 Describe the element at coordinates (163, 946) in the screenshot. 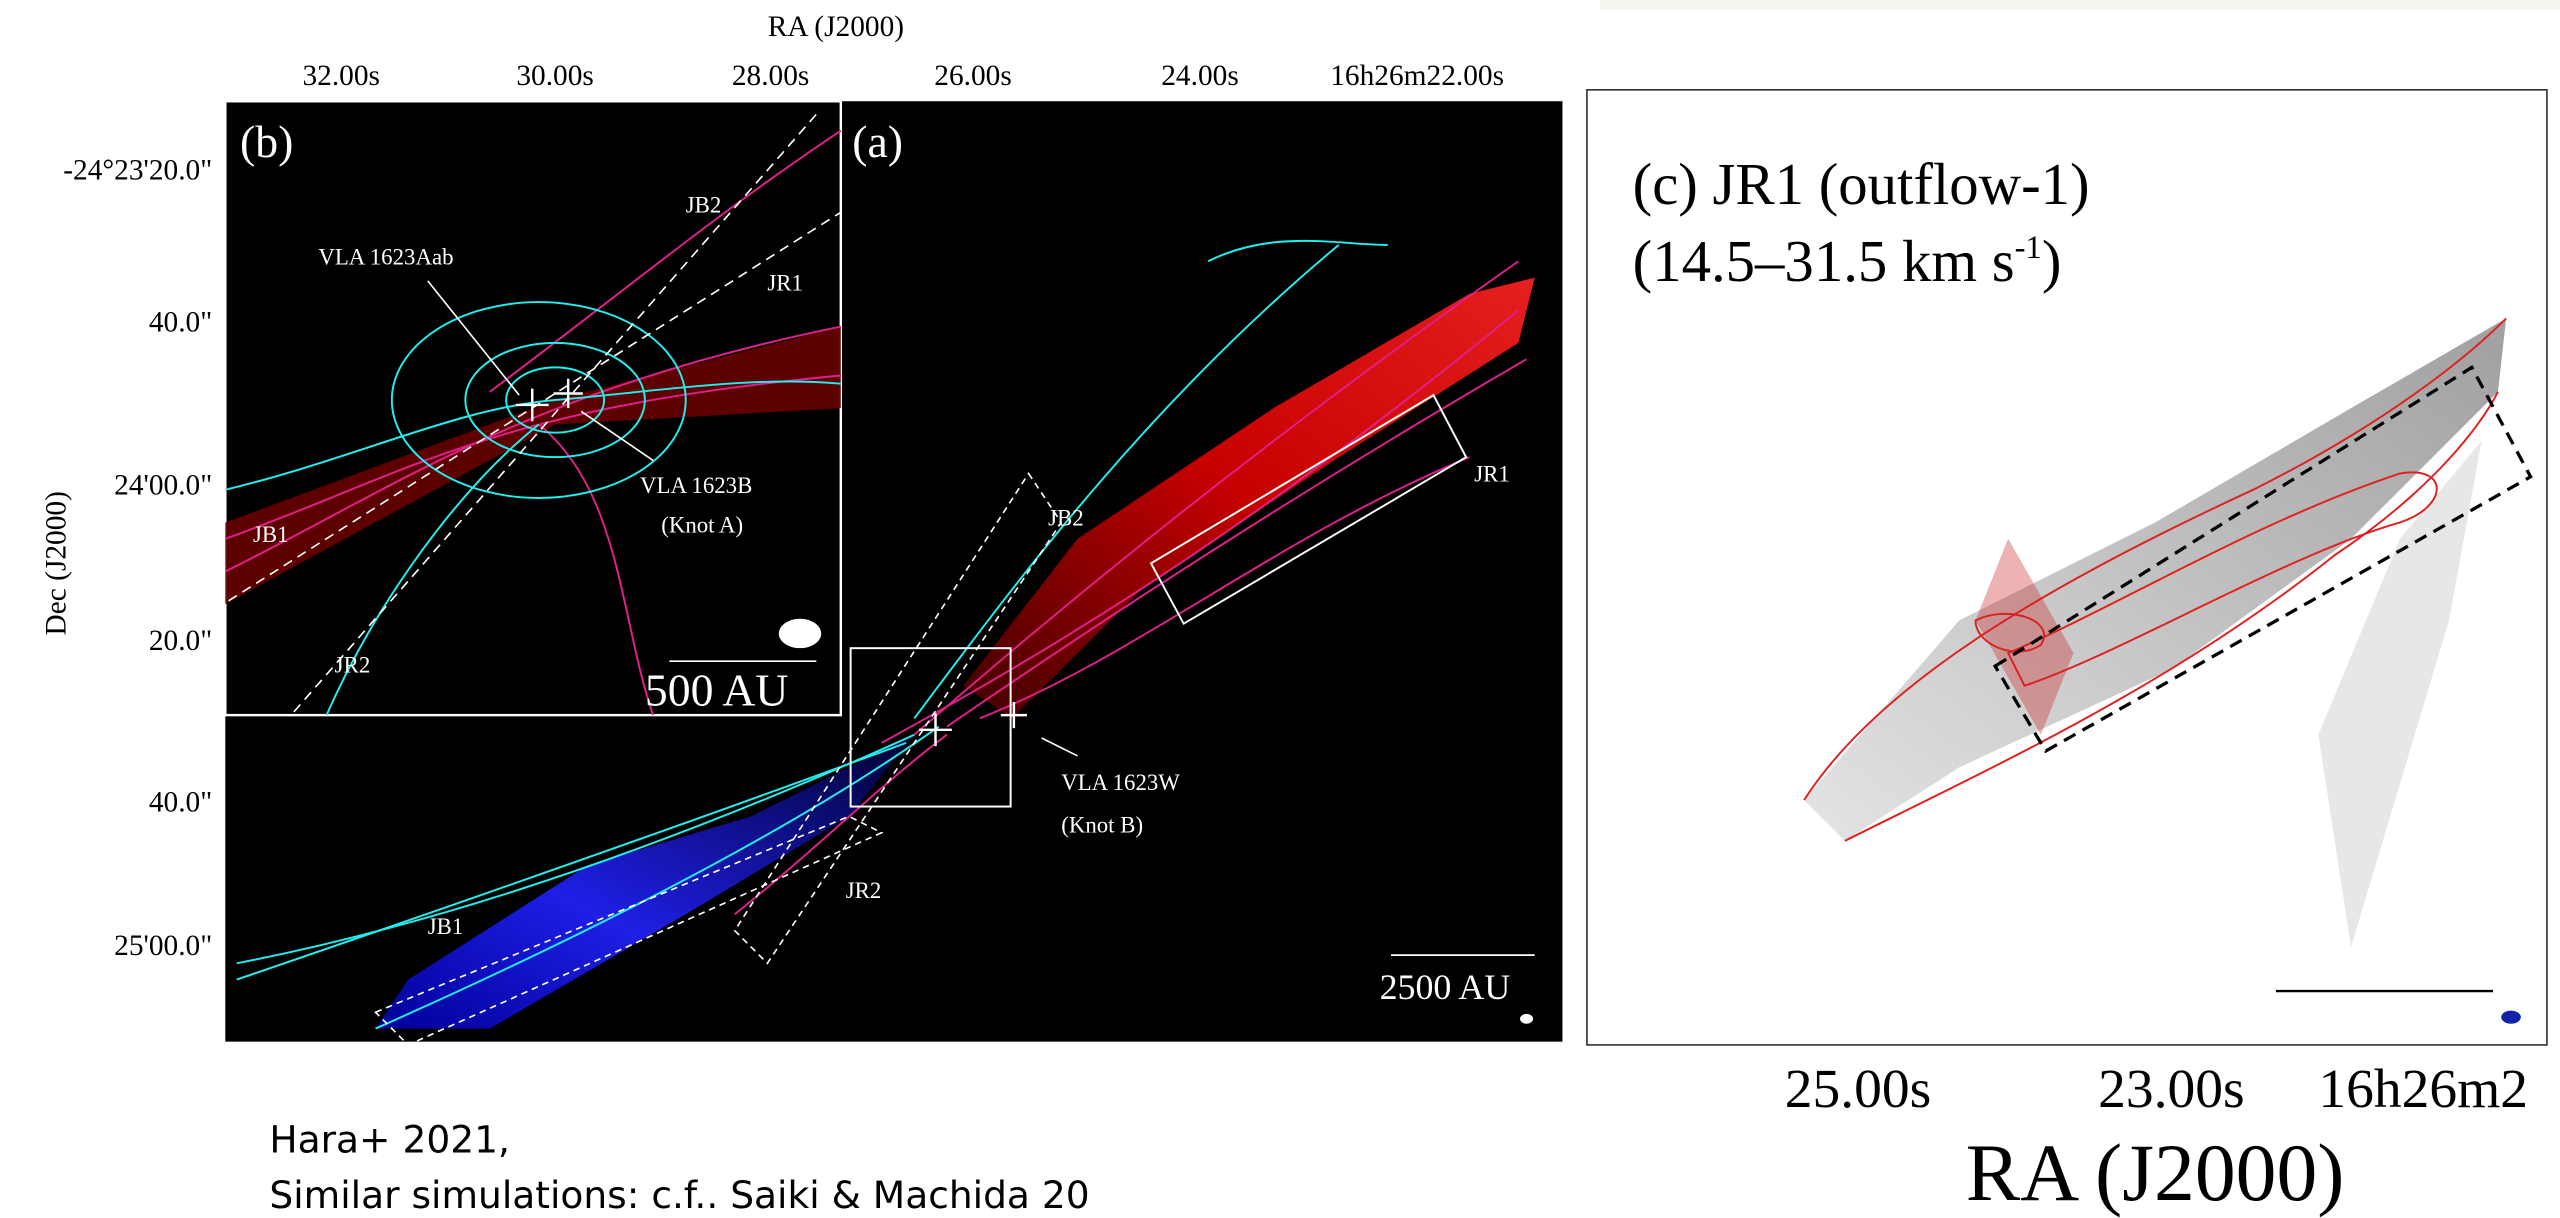

I see `y-tick-label: 25'00.0"` at that location.